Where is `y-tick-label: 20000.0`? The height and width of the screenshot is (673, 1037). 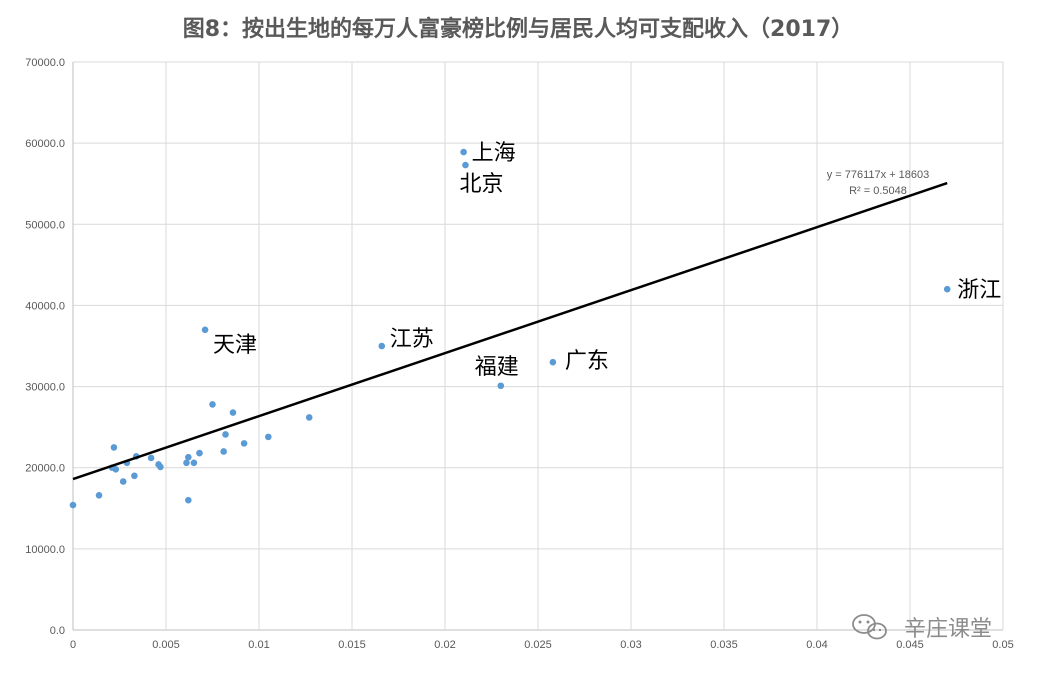 y-tick-label: 20000.0 is located at coordinates (45, 469).